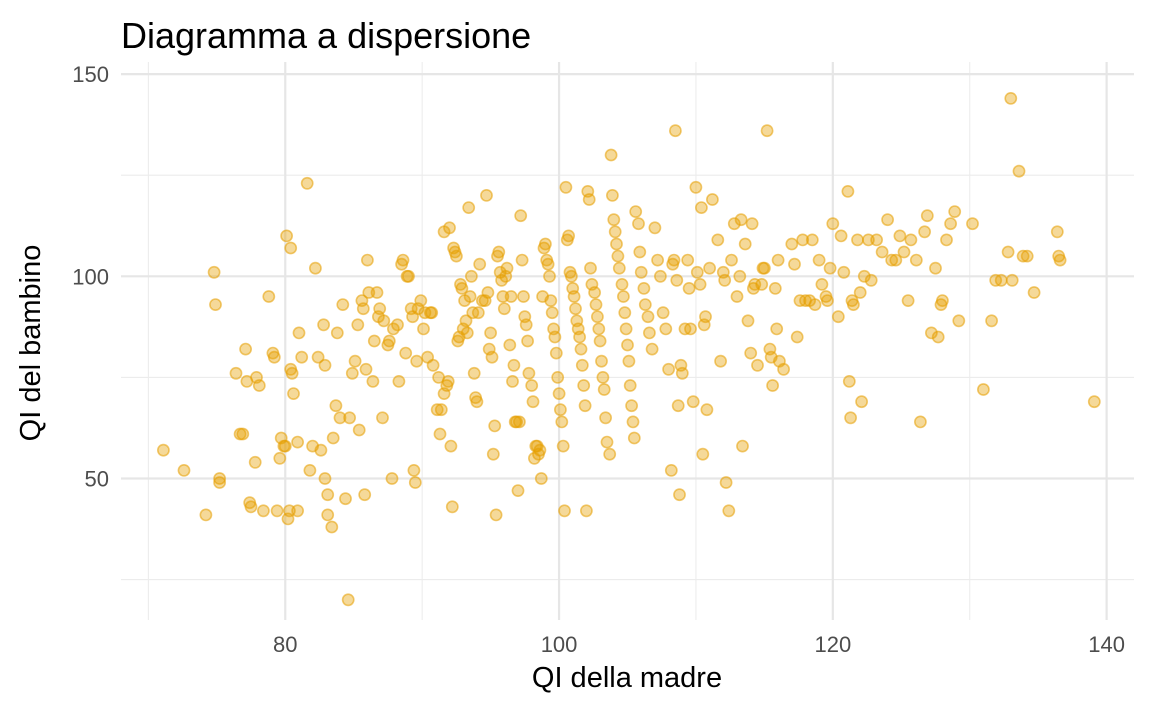 This screenshot has height=711, width=1152. I want to click on x-tick-label: 120, so click(832, 644).